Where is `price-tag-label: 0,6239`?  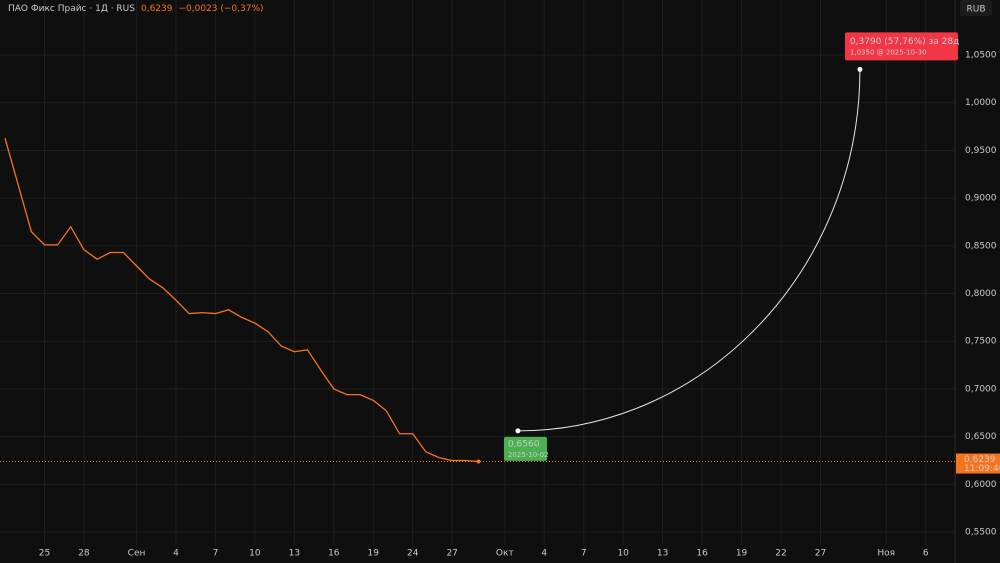 price-tag-label: 0,6239 is located at coordinates (980, 460).